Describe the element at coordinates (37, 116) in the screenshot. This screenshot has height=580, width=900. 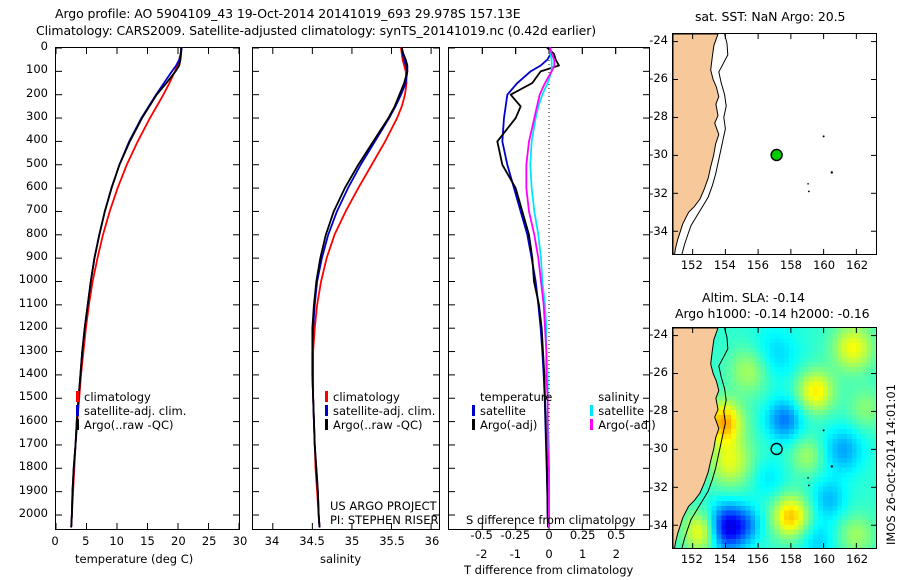
I see `depth-tick-label: 300` at that location.